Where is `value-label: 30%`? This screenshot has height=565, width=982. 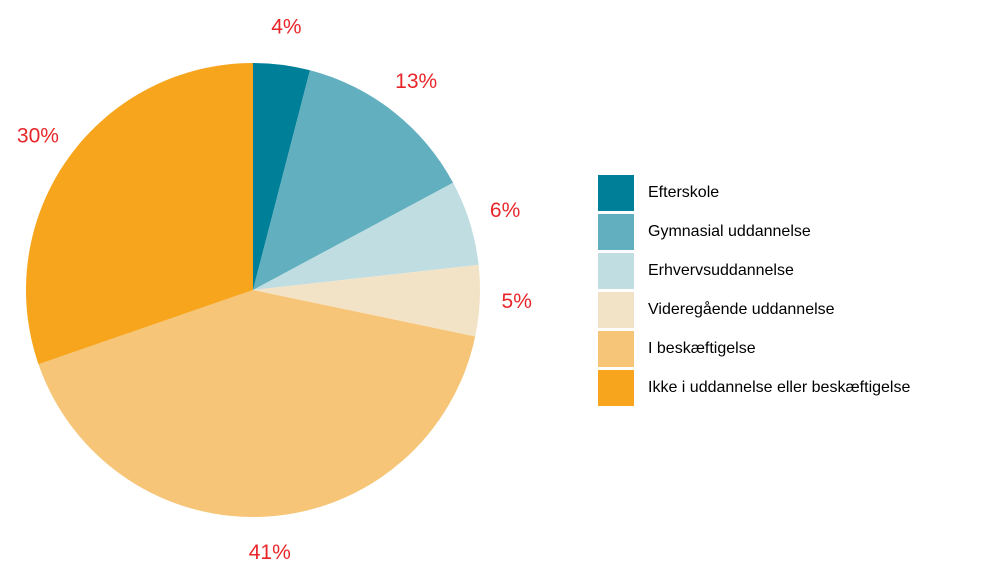 value-label: 30% is located at coordinates (38, 135).